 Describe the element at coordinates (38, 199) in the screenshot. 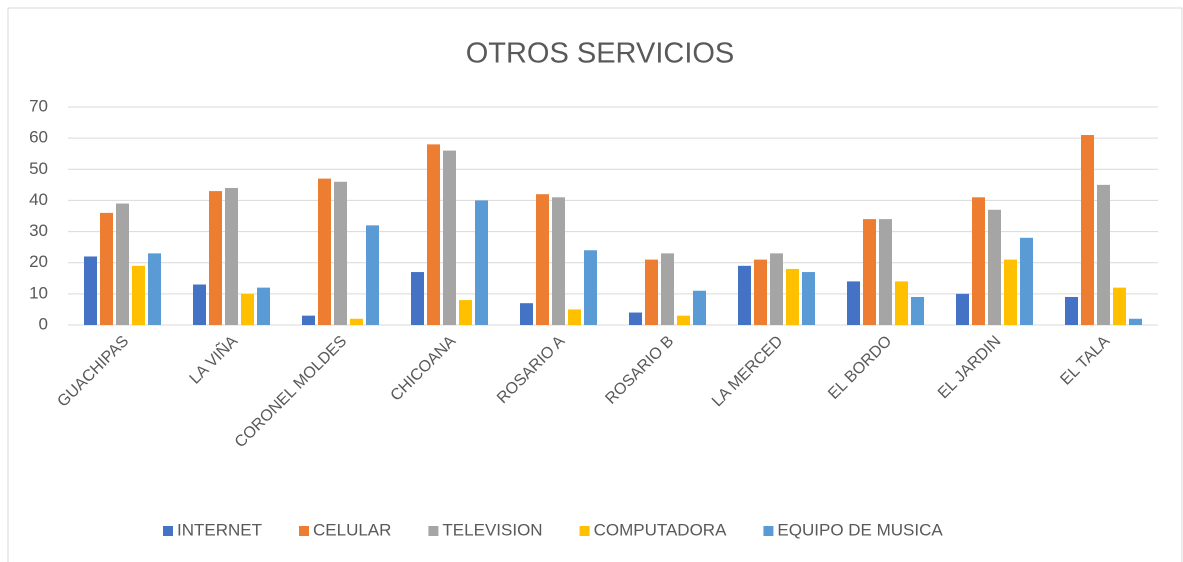

I see `y-tick-label: 40` at that location.